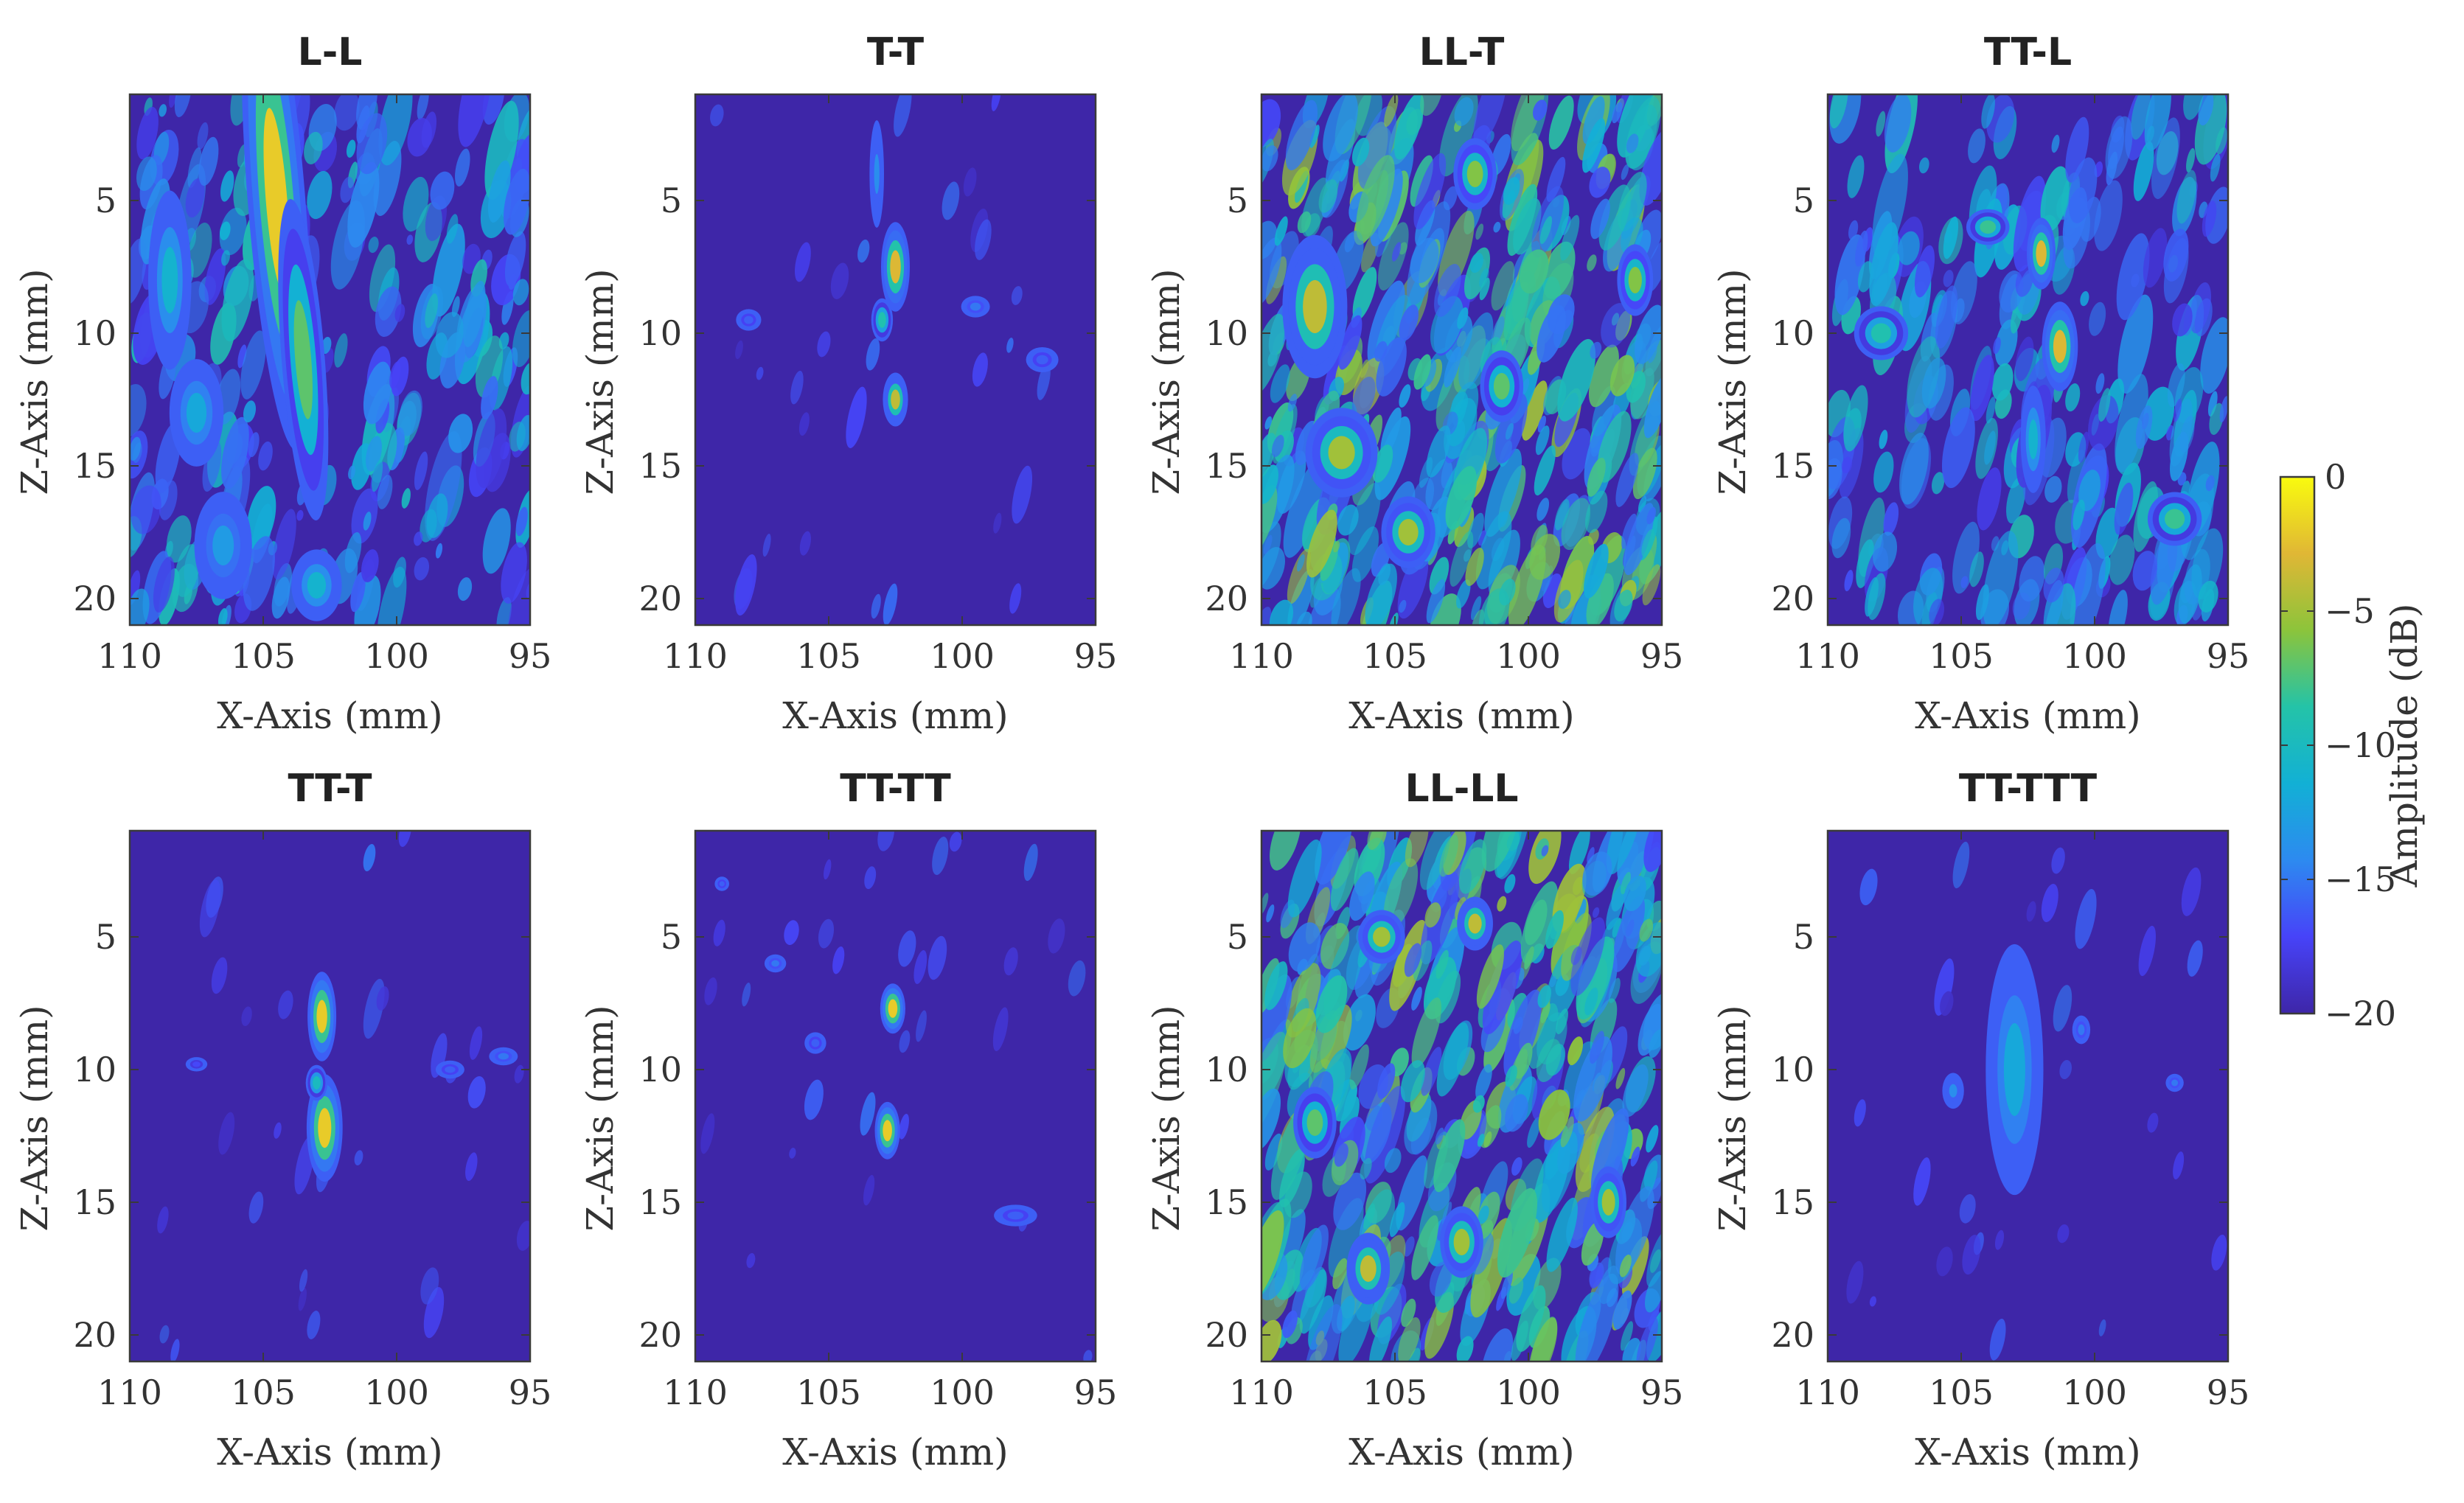  Describe the element at coordinates (2094, 656) in the screenshot. I see `x-tick-label: 100` at that location.